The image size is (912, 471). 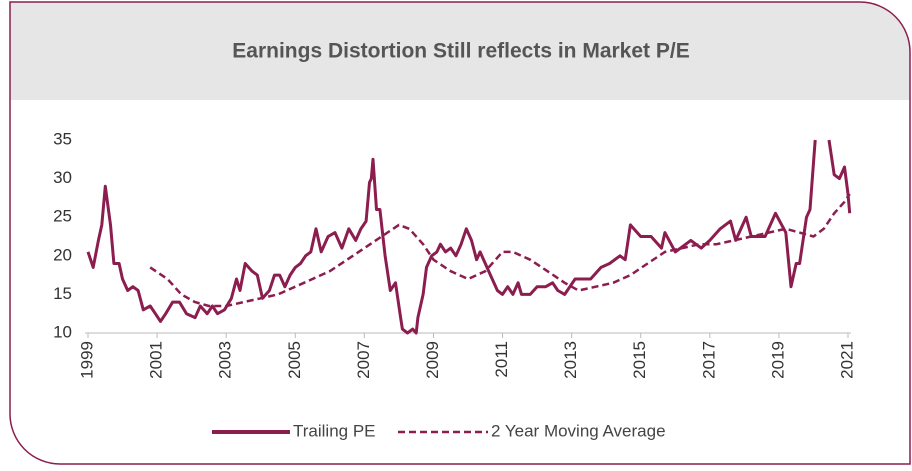 I want to click on y-tick-label: 20, so click(x=62, y=254).